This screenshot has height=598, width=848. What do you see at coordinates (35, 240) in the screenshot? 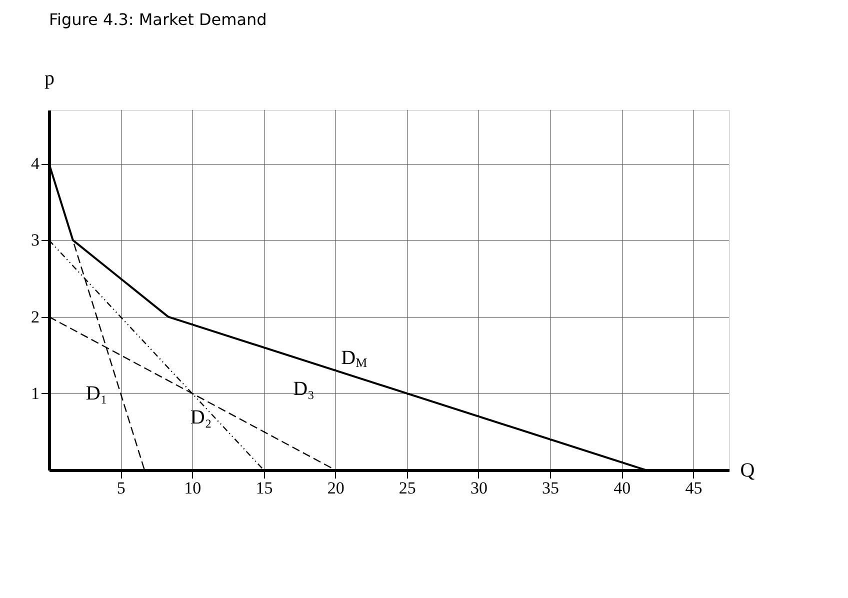
I see `y-tick-label: 3` at bounding box center [35, 240].